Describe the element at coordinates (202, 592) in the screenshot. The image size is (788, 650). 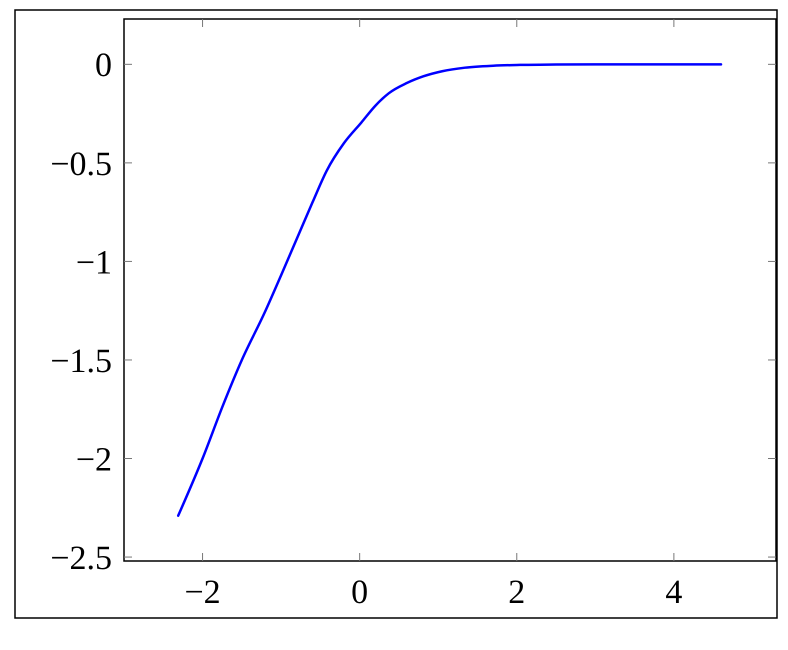
I see `x-tick-label: −2` at that location.